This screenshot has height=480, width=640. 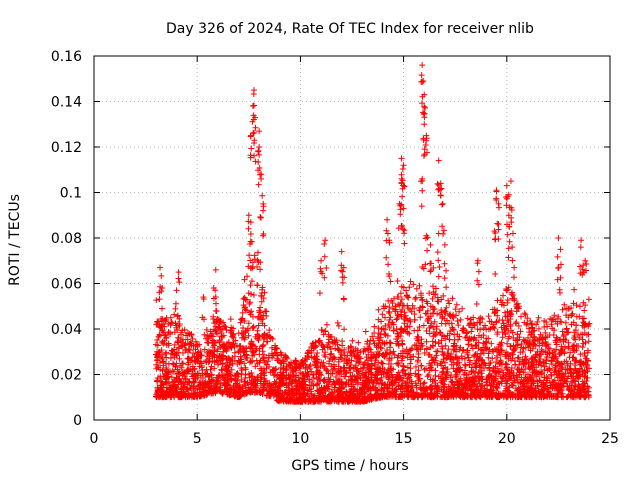 What do you see at coordinates (15, 240) in the screenshot?
I see `y-axis-label: ROTI / TECUs` at bounding box center [15, 240].